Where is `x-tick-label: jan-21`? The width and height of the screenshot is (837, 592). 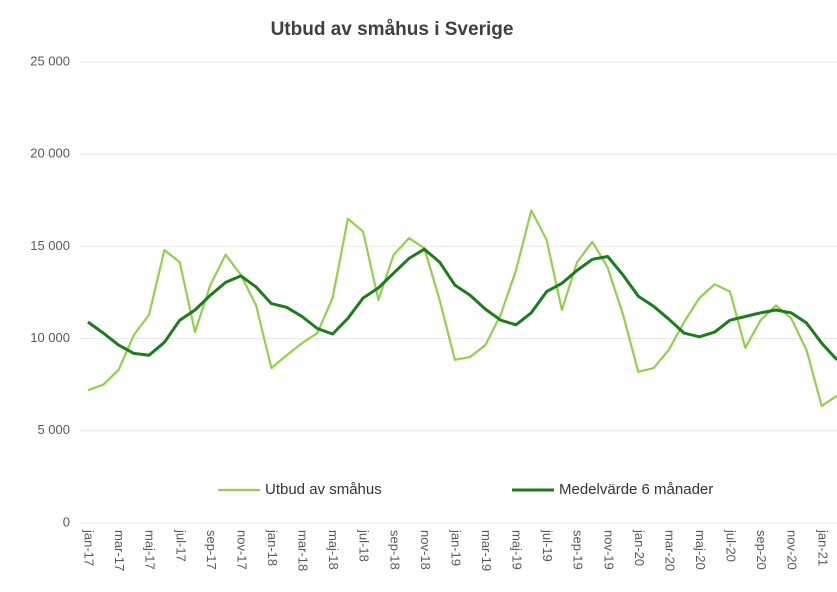 x-tick-label: jan-21 is located at coordinates (822, 547).